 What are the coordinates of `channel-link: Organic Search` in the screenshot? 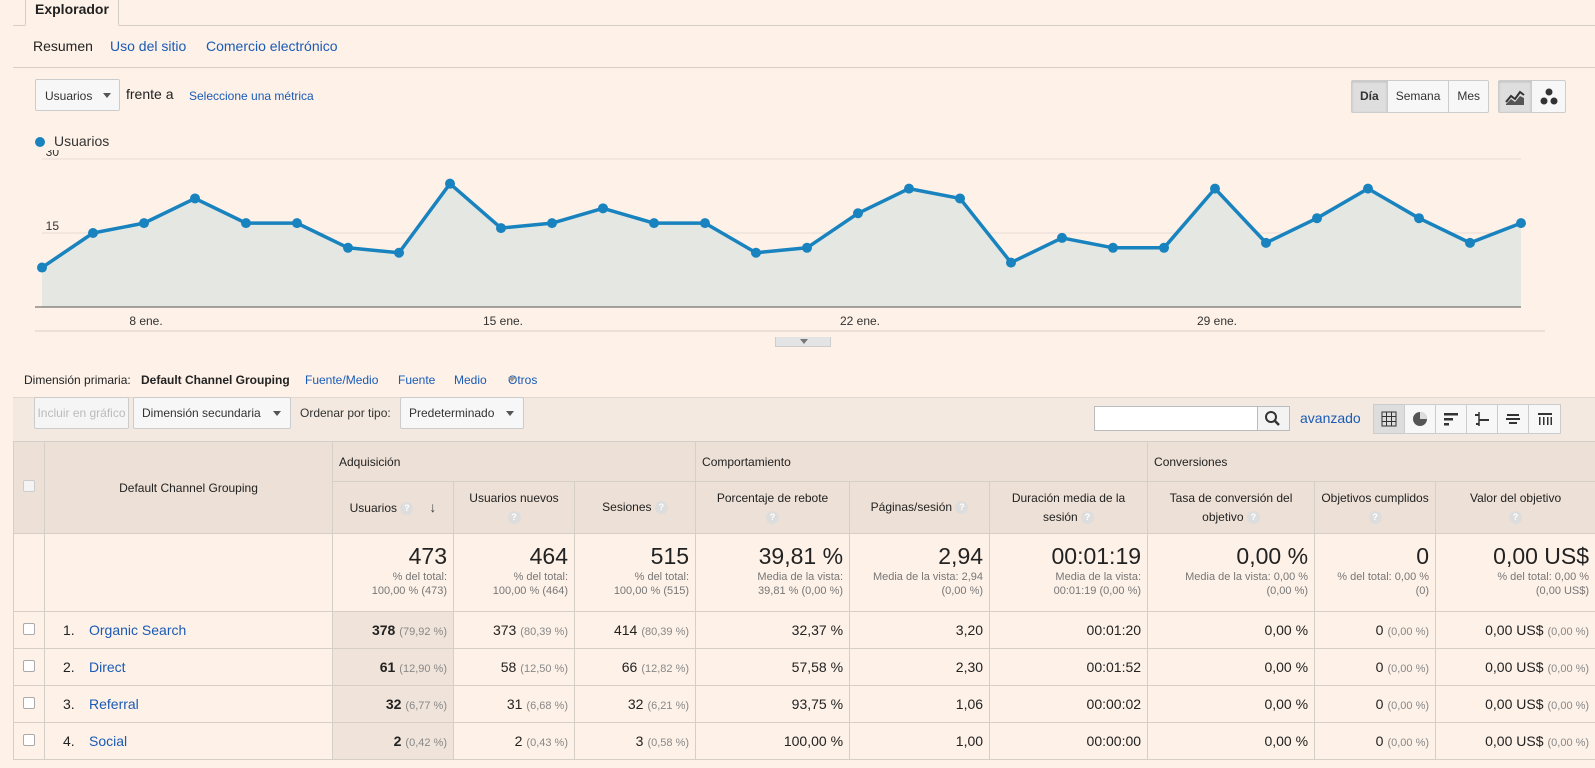 It's located at (138, 630).